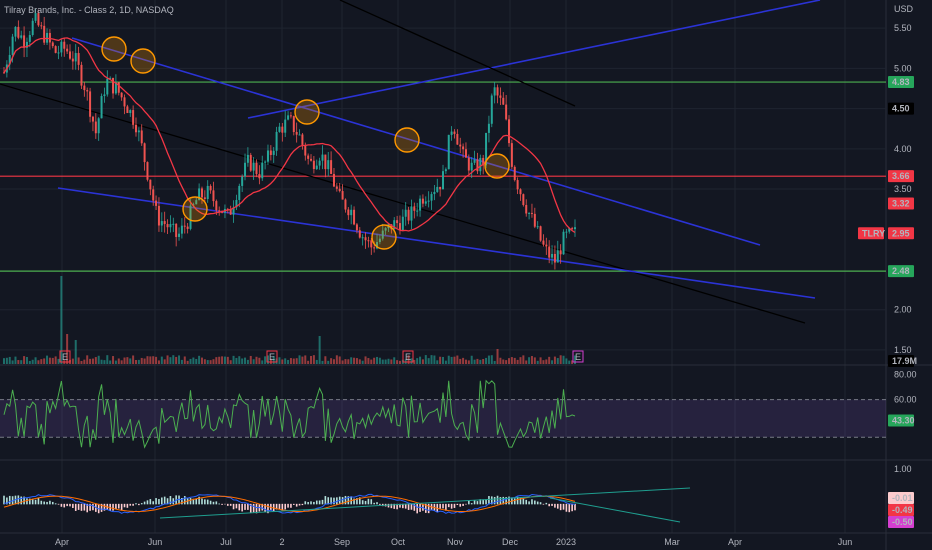 This screenshot has height=550, width=932. Describe the element at coordinates (735, 542) in the screenshot. I see `x-tick-label: Apr` at that location.